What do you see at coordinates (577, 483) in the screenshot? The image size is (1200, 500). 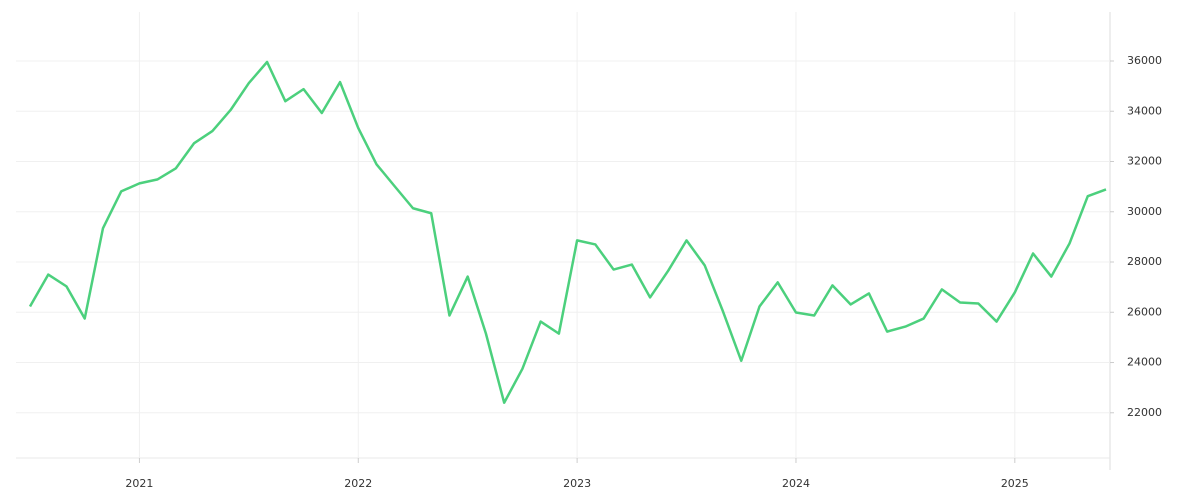 I see `x-tick-label: 2023` at bounding box center [577, 483].